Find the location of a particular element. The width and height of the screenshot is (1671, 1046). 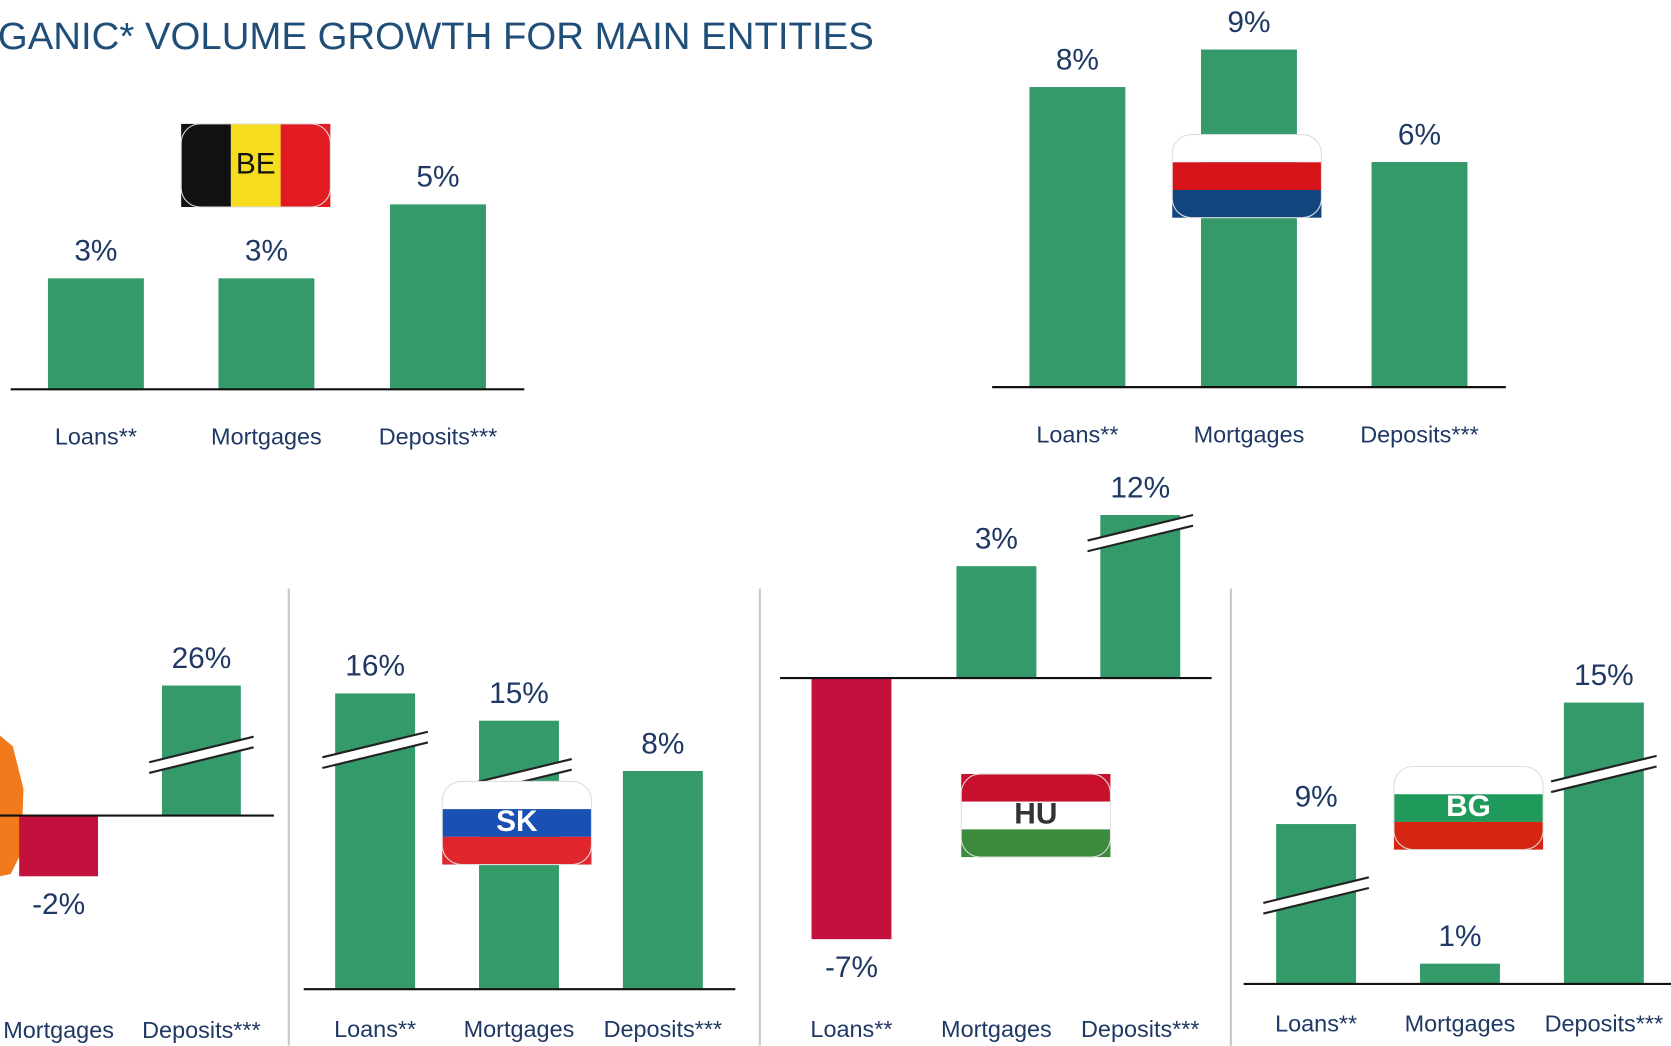

flag is located at coordinates (1246, 176).